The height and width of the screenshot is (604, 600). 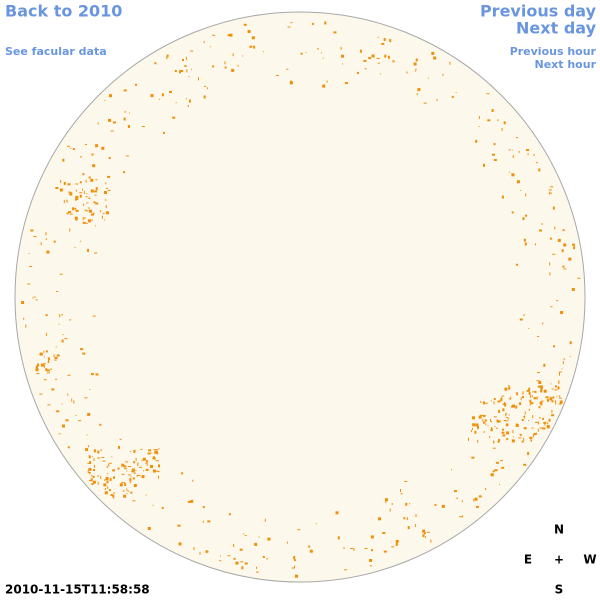 I want to click on next-day-link: Next day, so click(x=556, y=28).